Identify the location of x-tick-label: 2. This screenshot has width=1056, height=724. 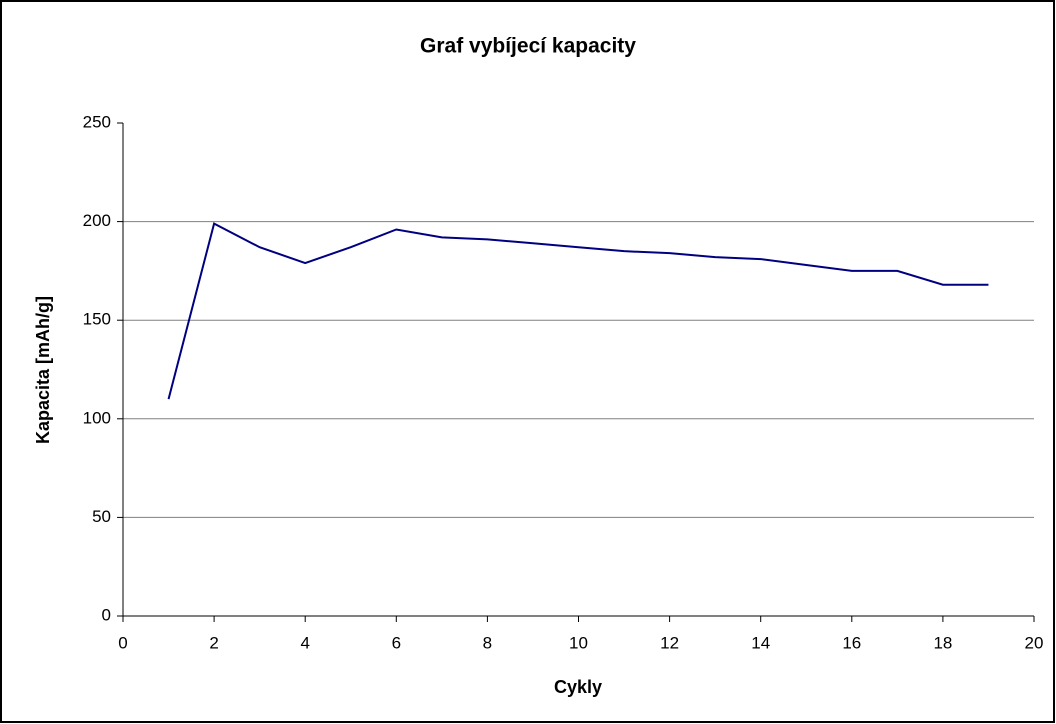
(213, 642).